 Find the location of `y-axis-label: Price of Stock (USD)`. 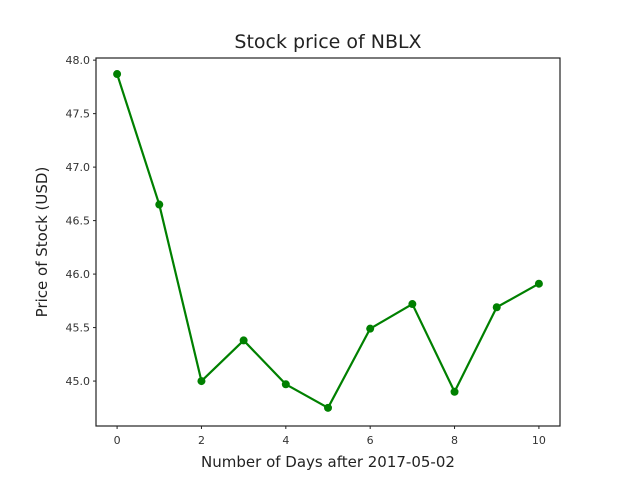

y-axis-label: Price of Stock (USD) is located at coordinates (42, 242).